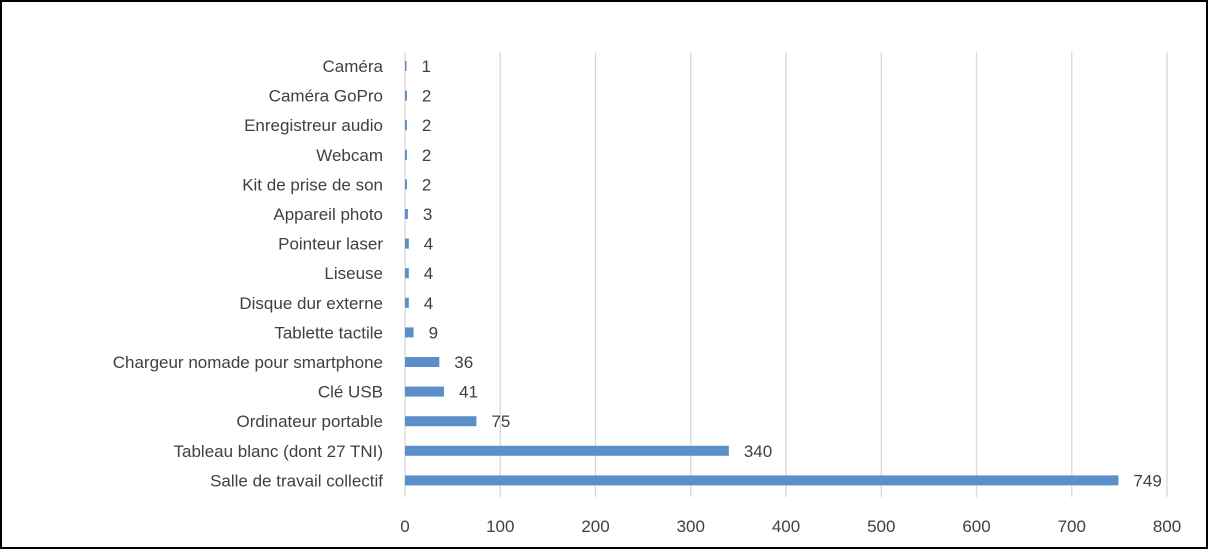  Describe the element at coordinates (1167, 526) in the screenshot. I see `x-tick-label-800: 800` at that location.